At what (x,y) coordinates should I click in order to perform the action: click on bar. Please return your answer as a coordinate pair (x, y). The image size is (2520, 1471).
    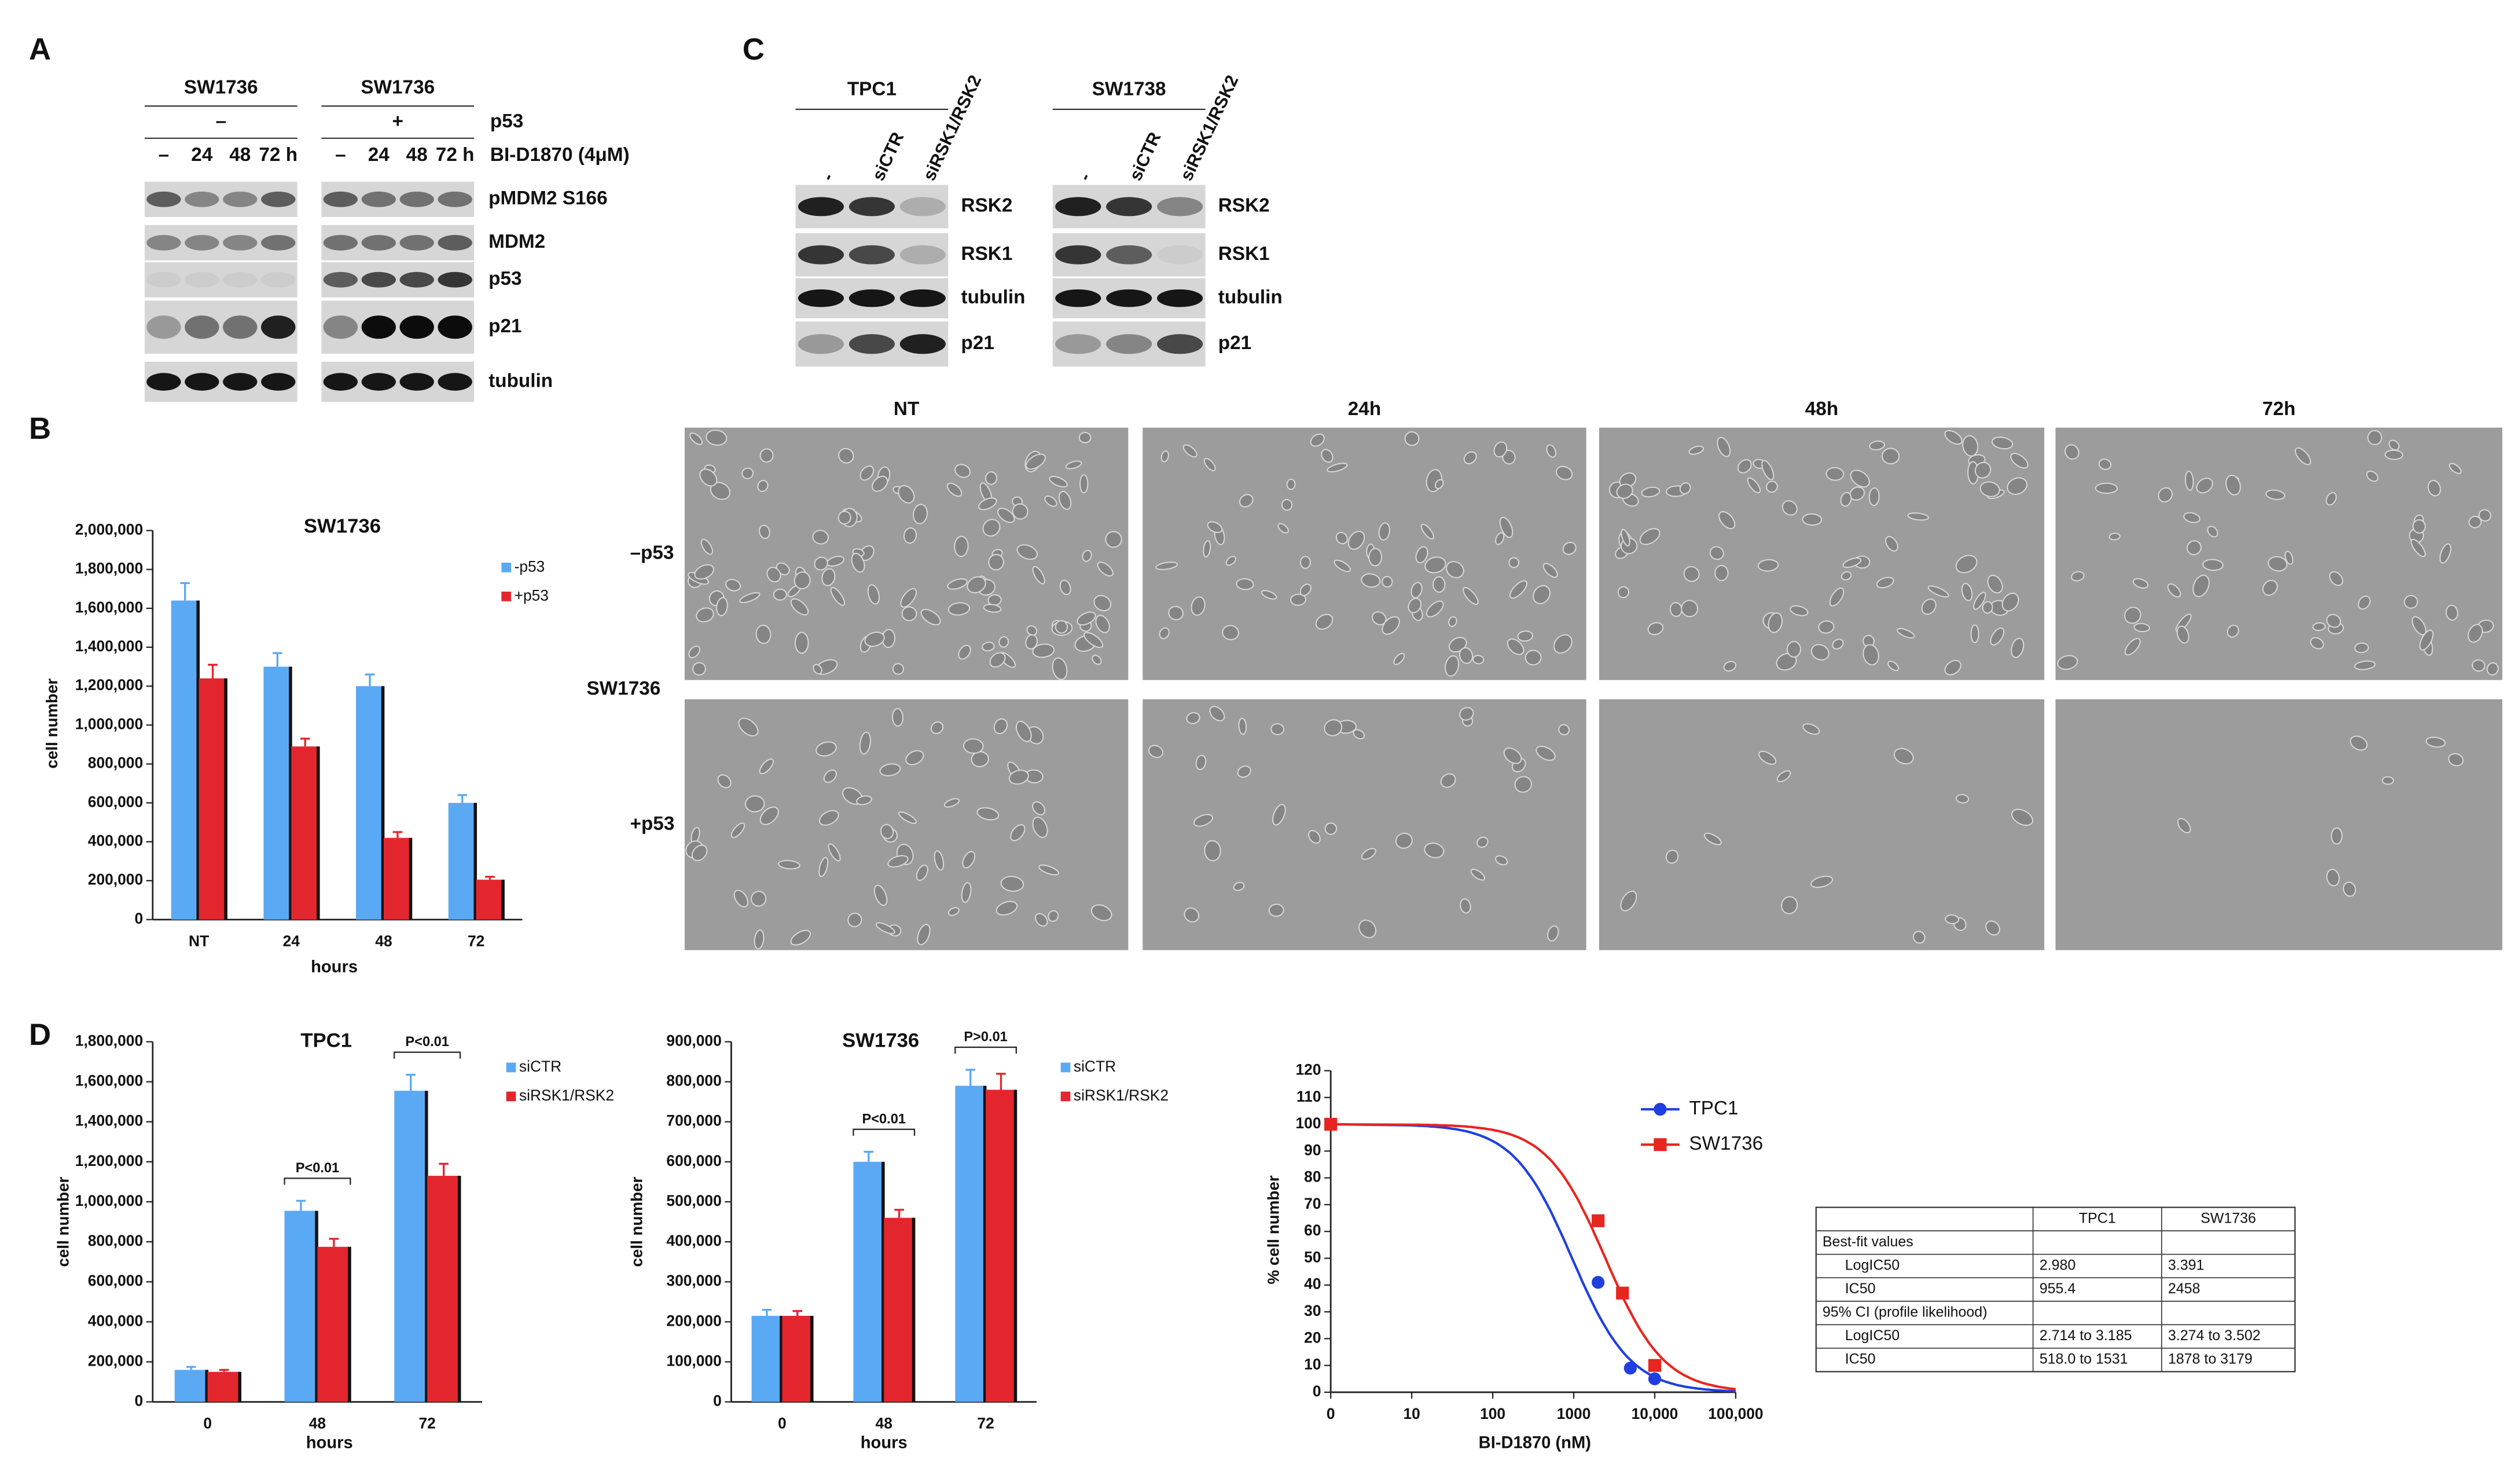
    Looking at the image, I should click on (185, 760).